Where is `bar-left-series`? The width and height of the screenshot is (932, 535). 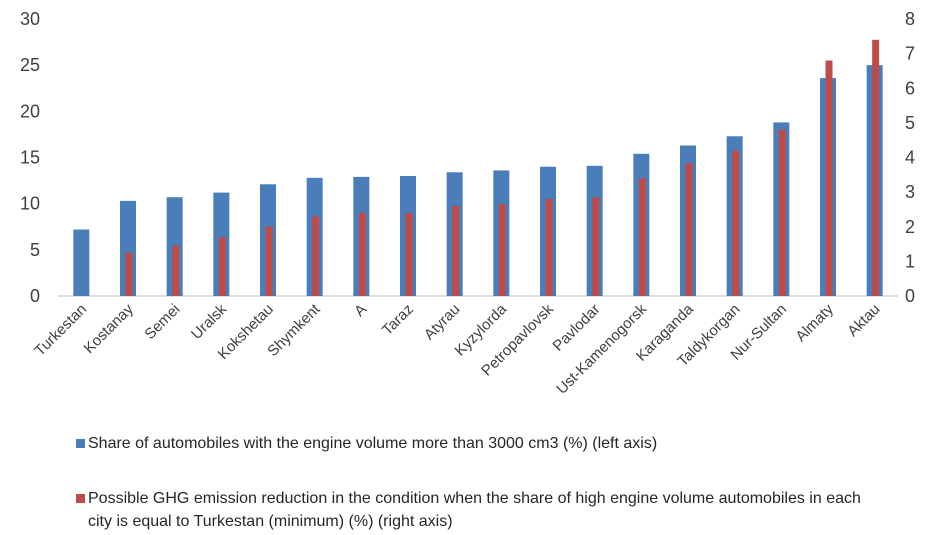
bar-left-series is located at coordinates (81, 262).